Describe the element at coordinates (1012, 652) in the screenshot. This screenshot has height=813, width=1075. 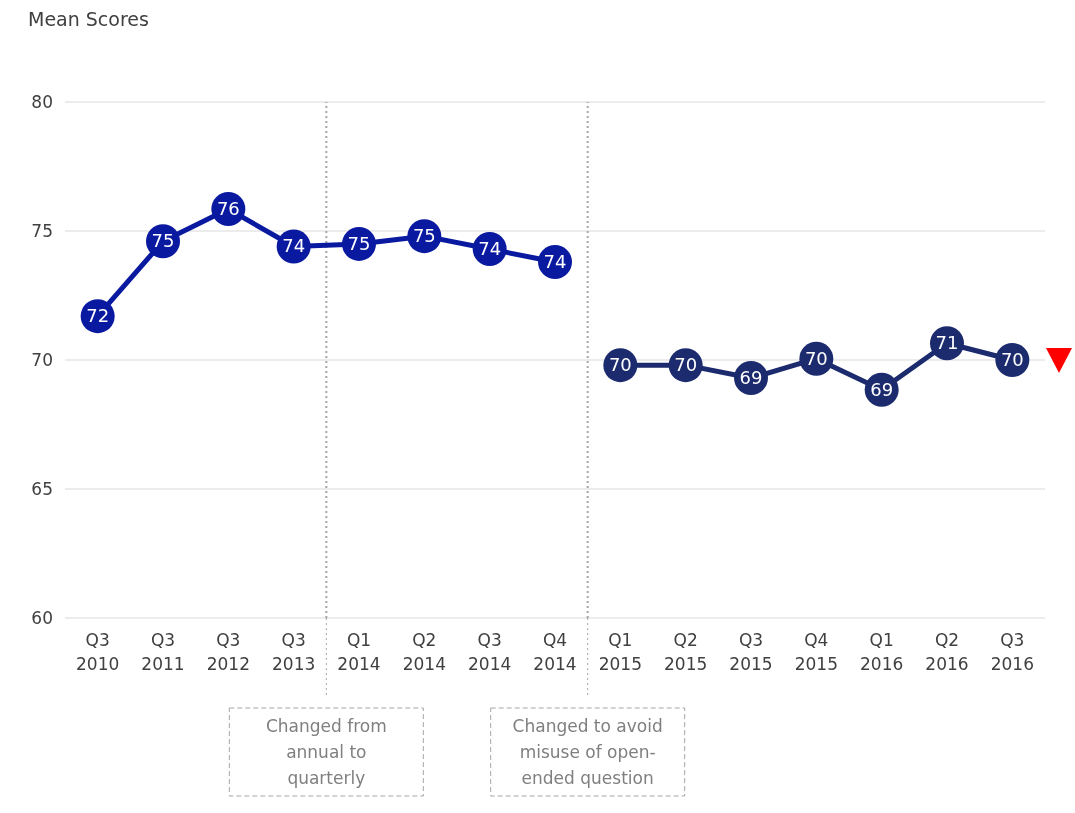
I see `x-tick-label: Q3 2016` at that location.